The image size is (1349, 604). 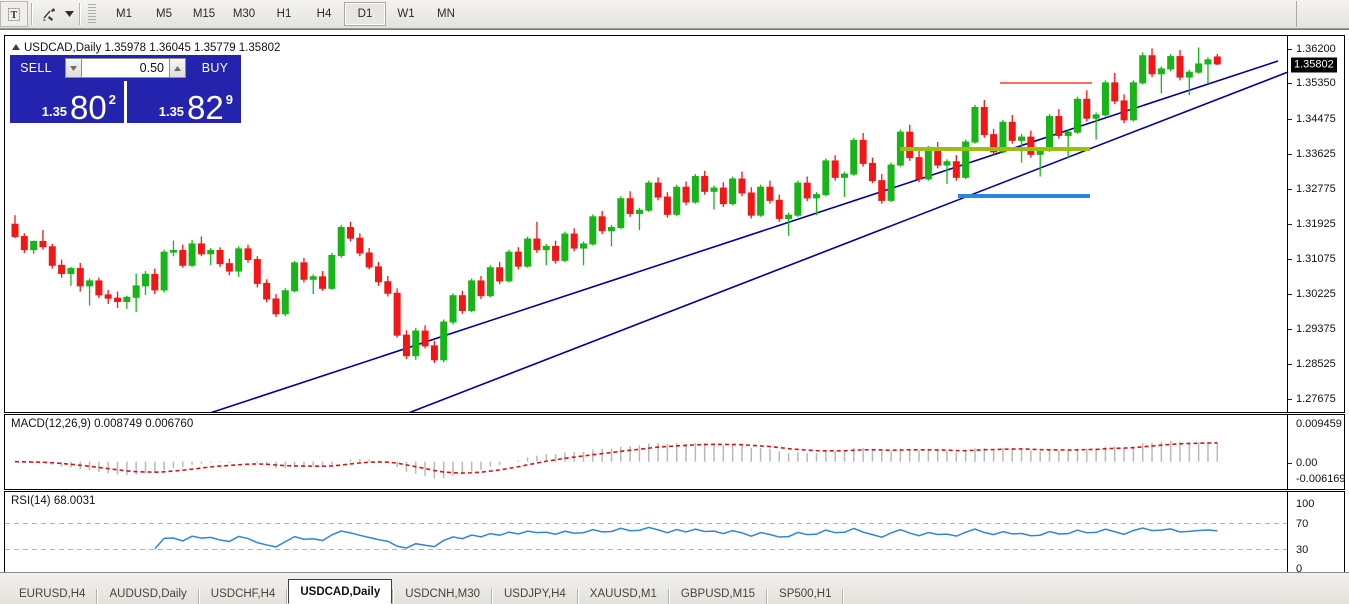 What do you see at coordinates (16, 47) in the screenshot?
I see `collapse-triangle-icon` at bounding box center [16, 47].